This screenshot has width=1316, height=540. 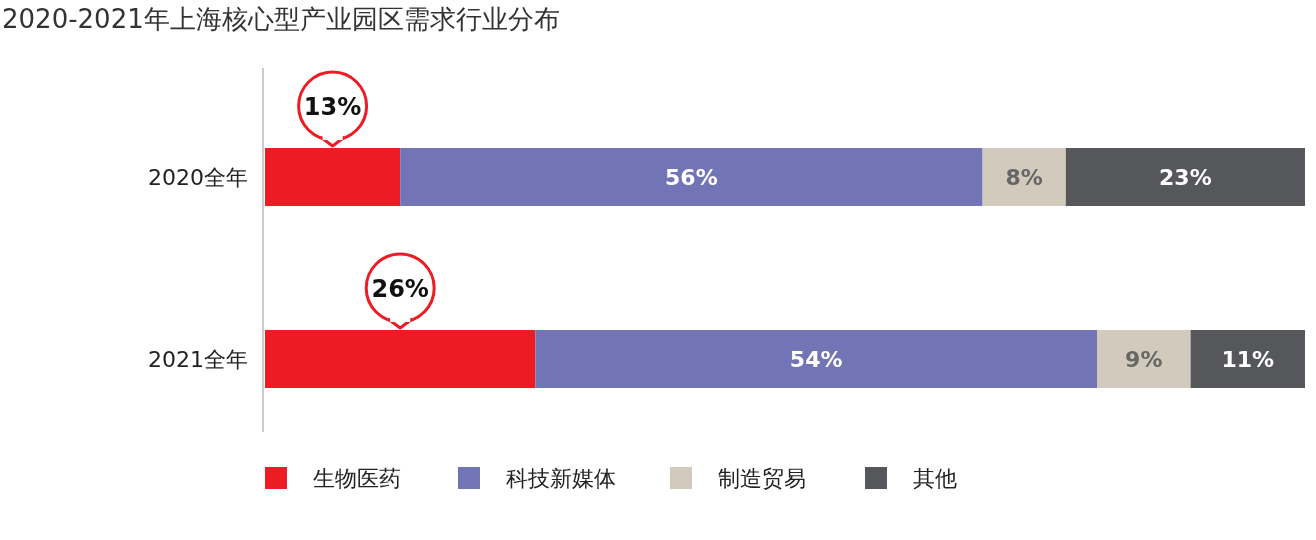 I want to click on legend-label: 生物医药, so click(x=357, y=478).